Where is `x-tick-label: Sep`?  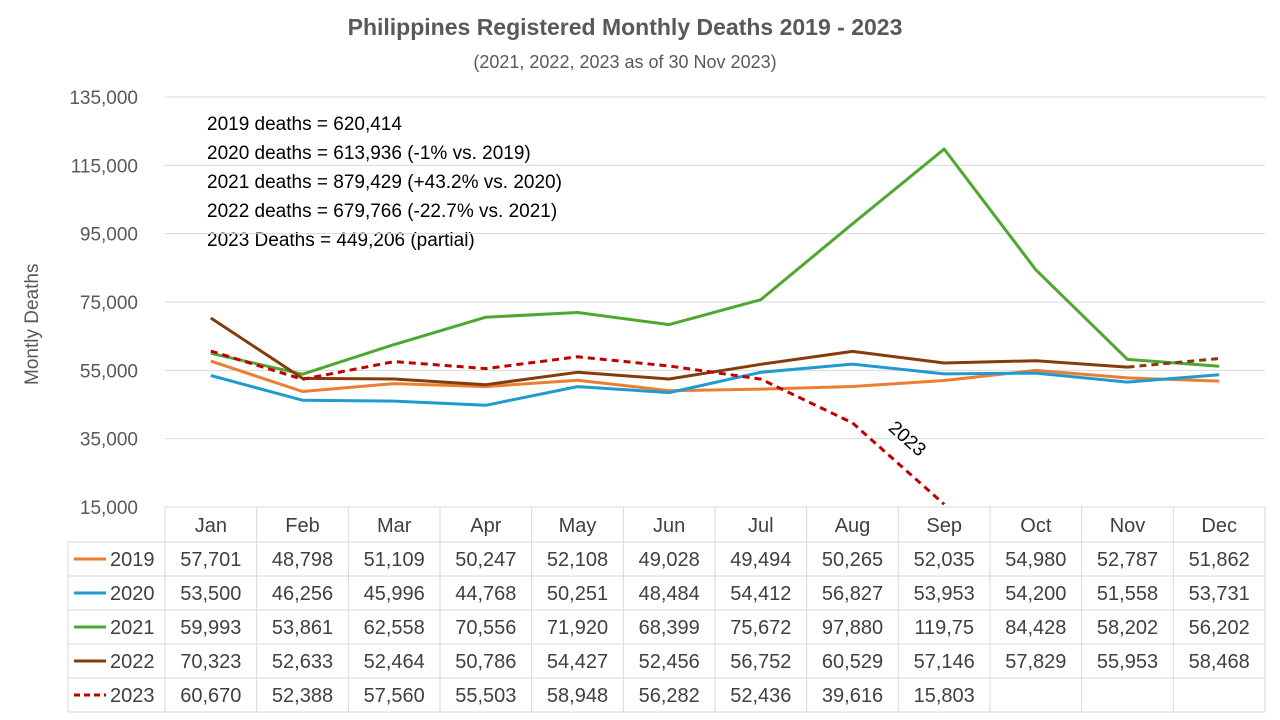
x-tick-label: Sep is located at coordinates (944, 526).